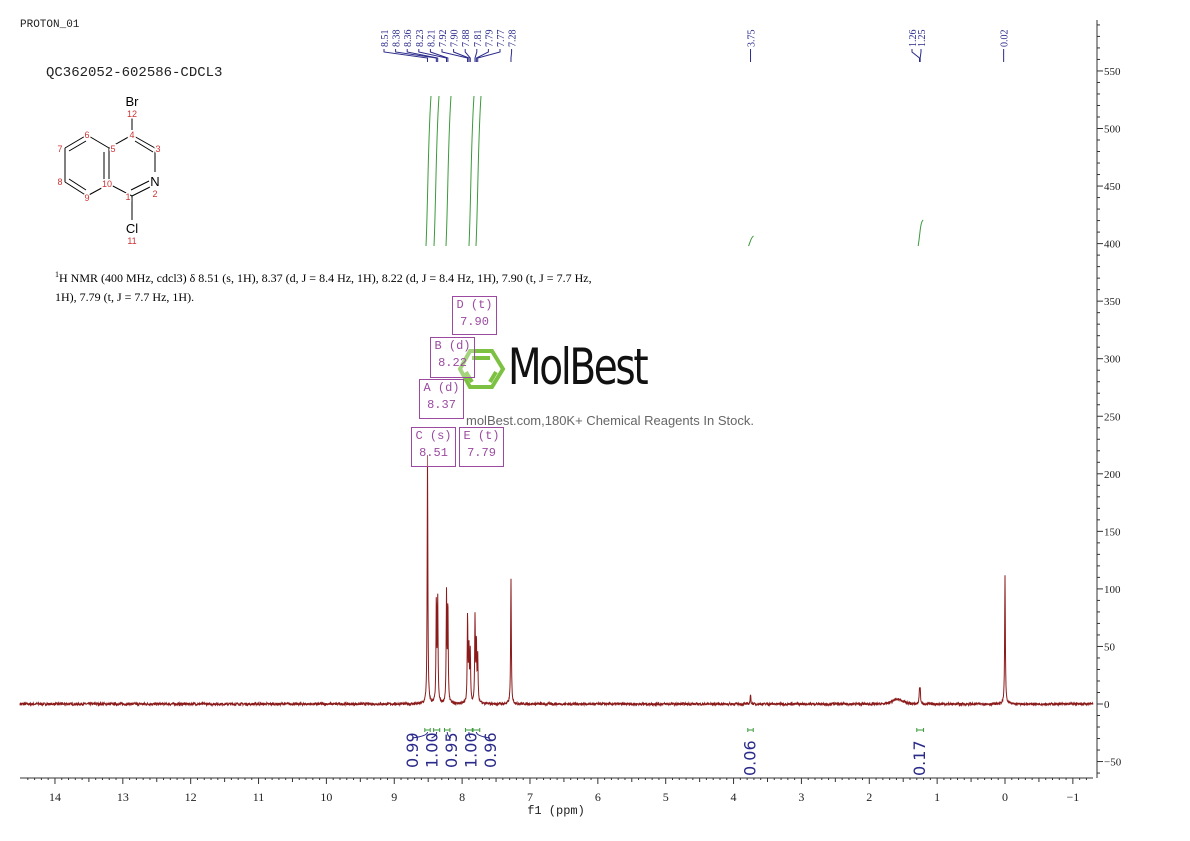 The image size is (1190, 841). What do you see at coordinates (801, 797) in the screenshot?
I see `x-tick-label: 3` at bounding box center [801, 797].